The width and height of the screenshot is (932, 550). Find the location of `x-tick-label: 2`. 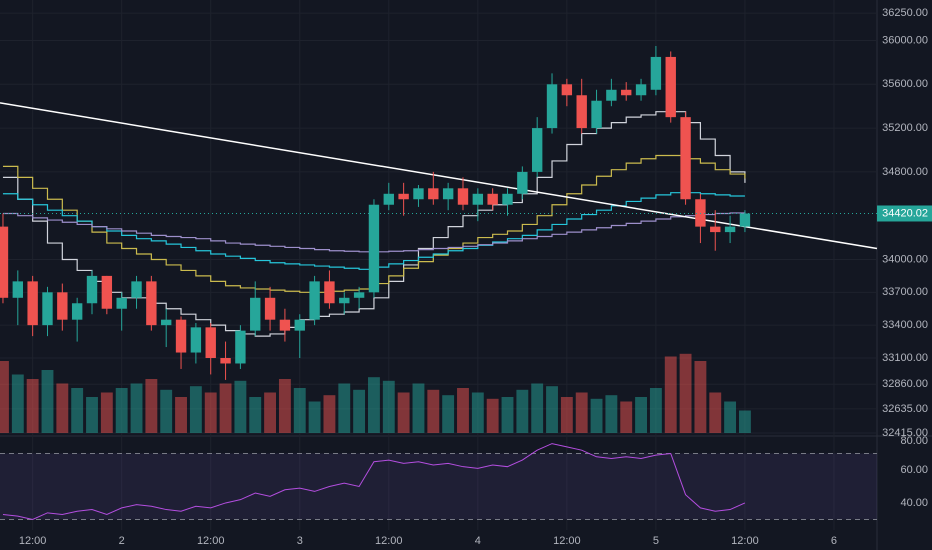

x-tick-label: 2 is located at coordinates (122, 541).